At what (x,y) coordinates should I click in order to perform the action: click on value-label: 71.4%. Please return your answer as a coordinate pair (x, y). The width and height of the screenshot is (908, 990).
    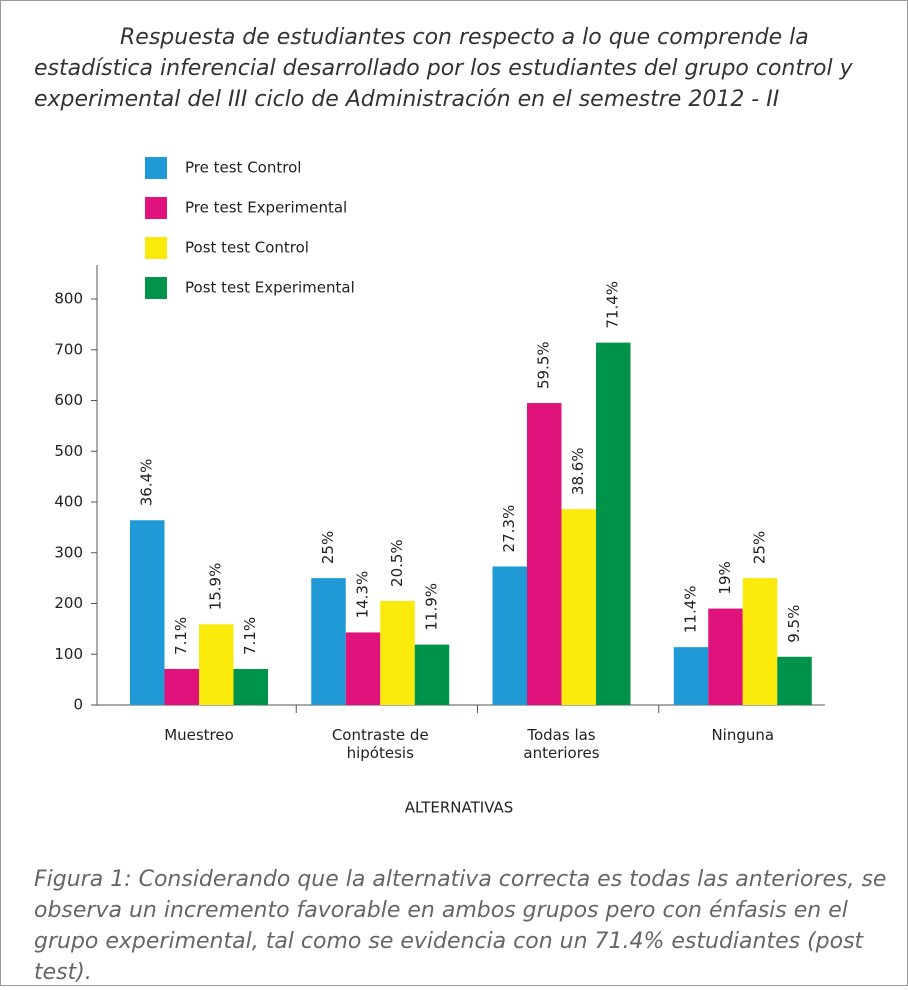
    Looking at the image, I should click on (613, 305).